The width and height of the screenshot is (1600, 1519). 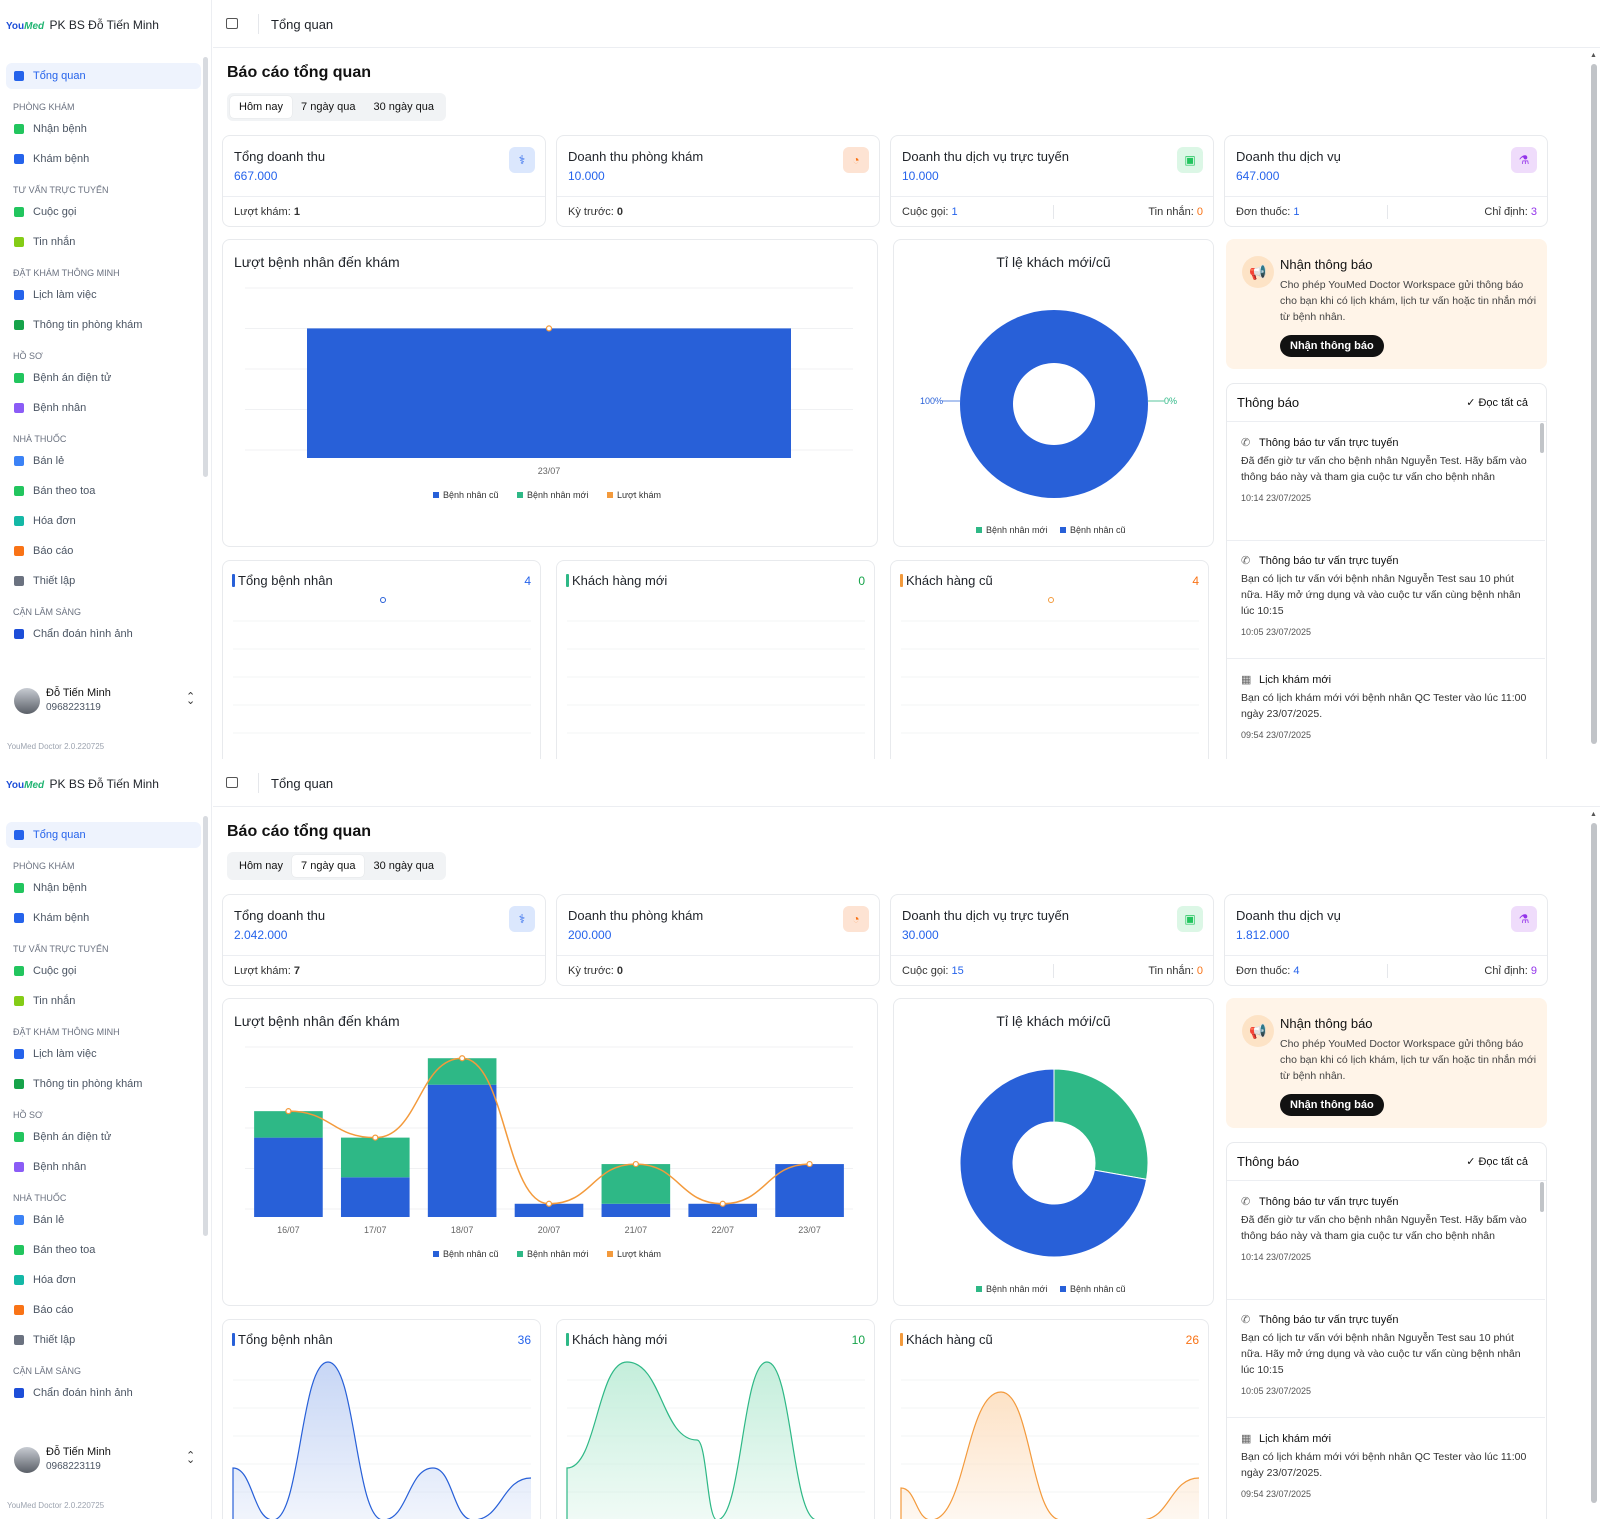 I want to click on kpi-card-clinic-revenue: Doanh thu phòng khám 200.000 ◔ Kỳ trước: 0, so click(x=718, y=940).